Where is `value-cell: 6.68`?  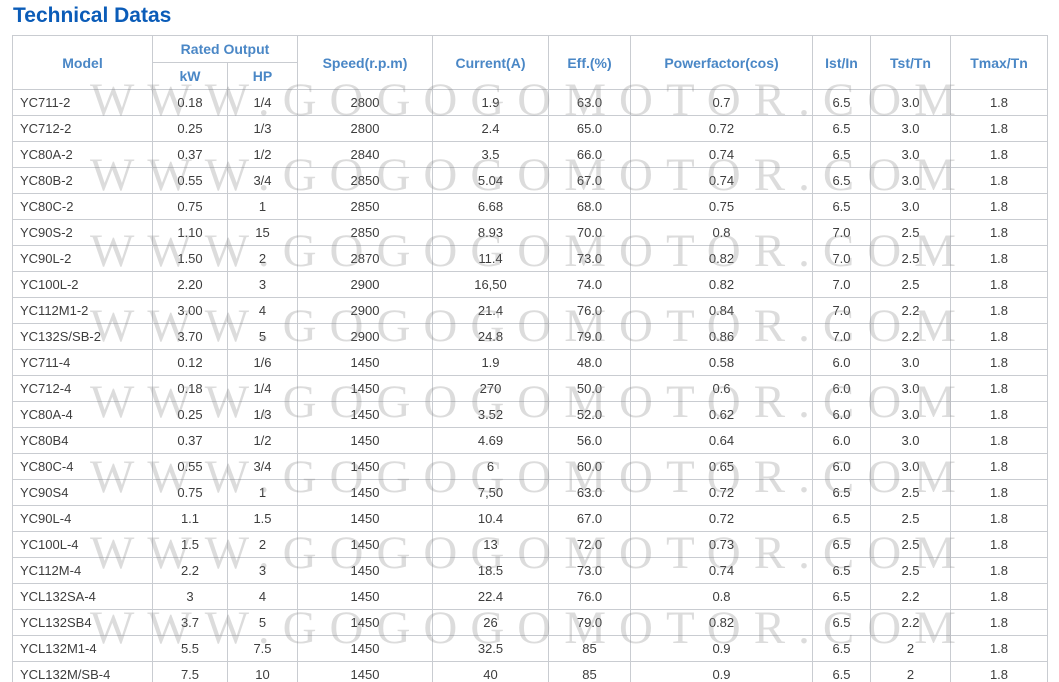 value-cell: 6.68 is located at coordinates (490, 206).